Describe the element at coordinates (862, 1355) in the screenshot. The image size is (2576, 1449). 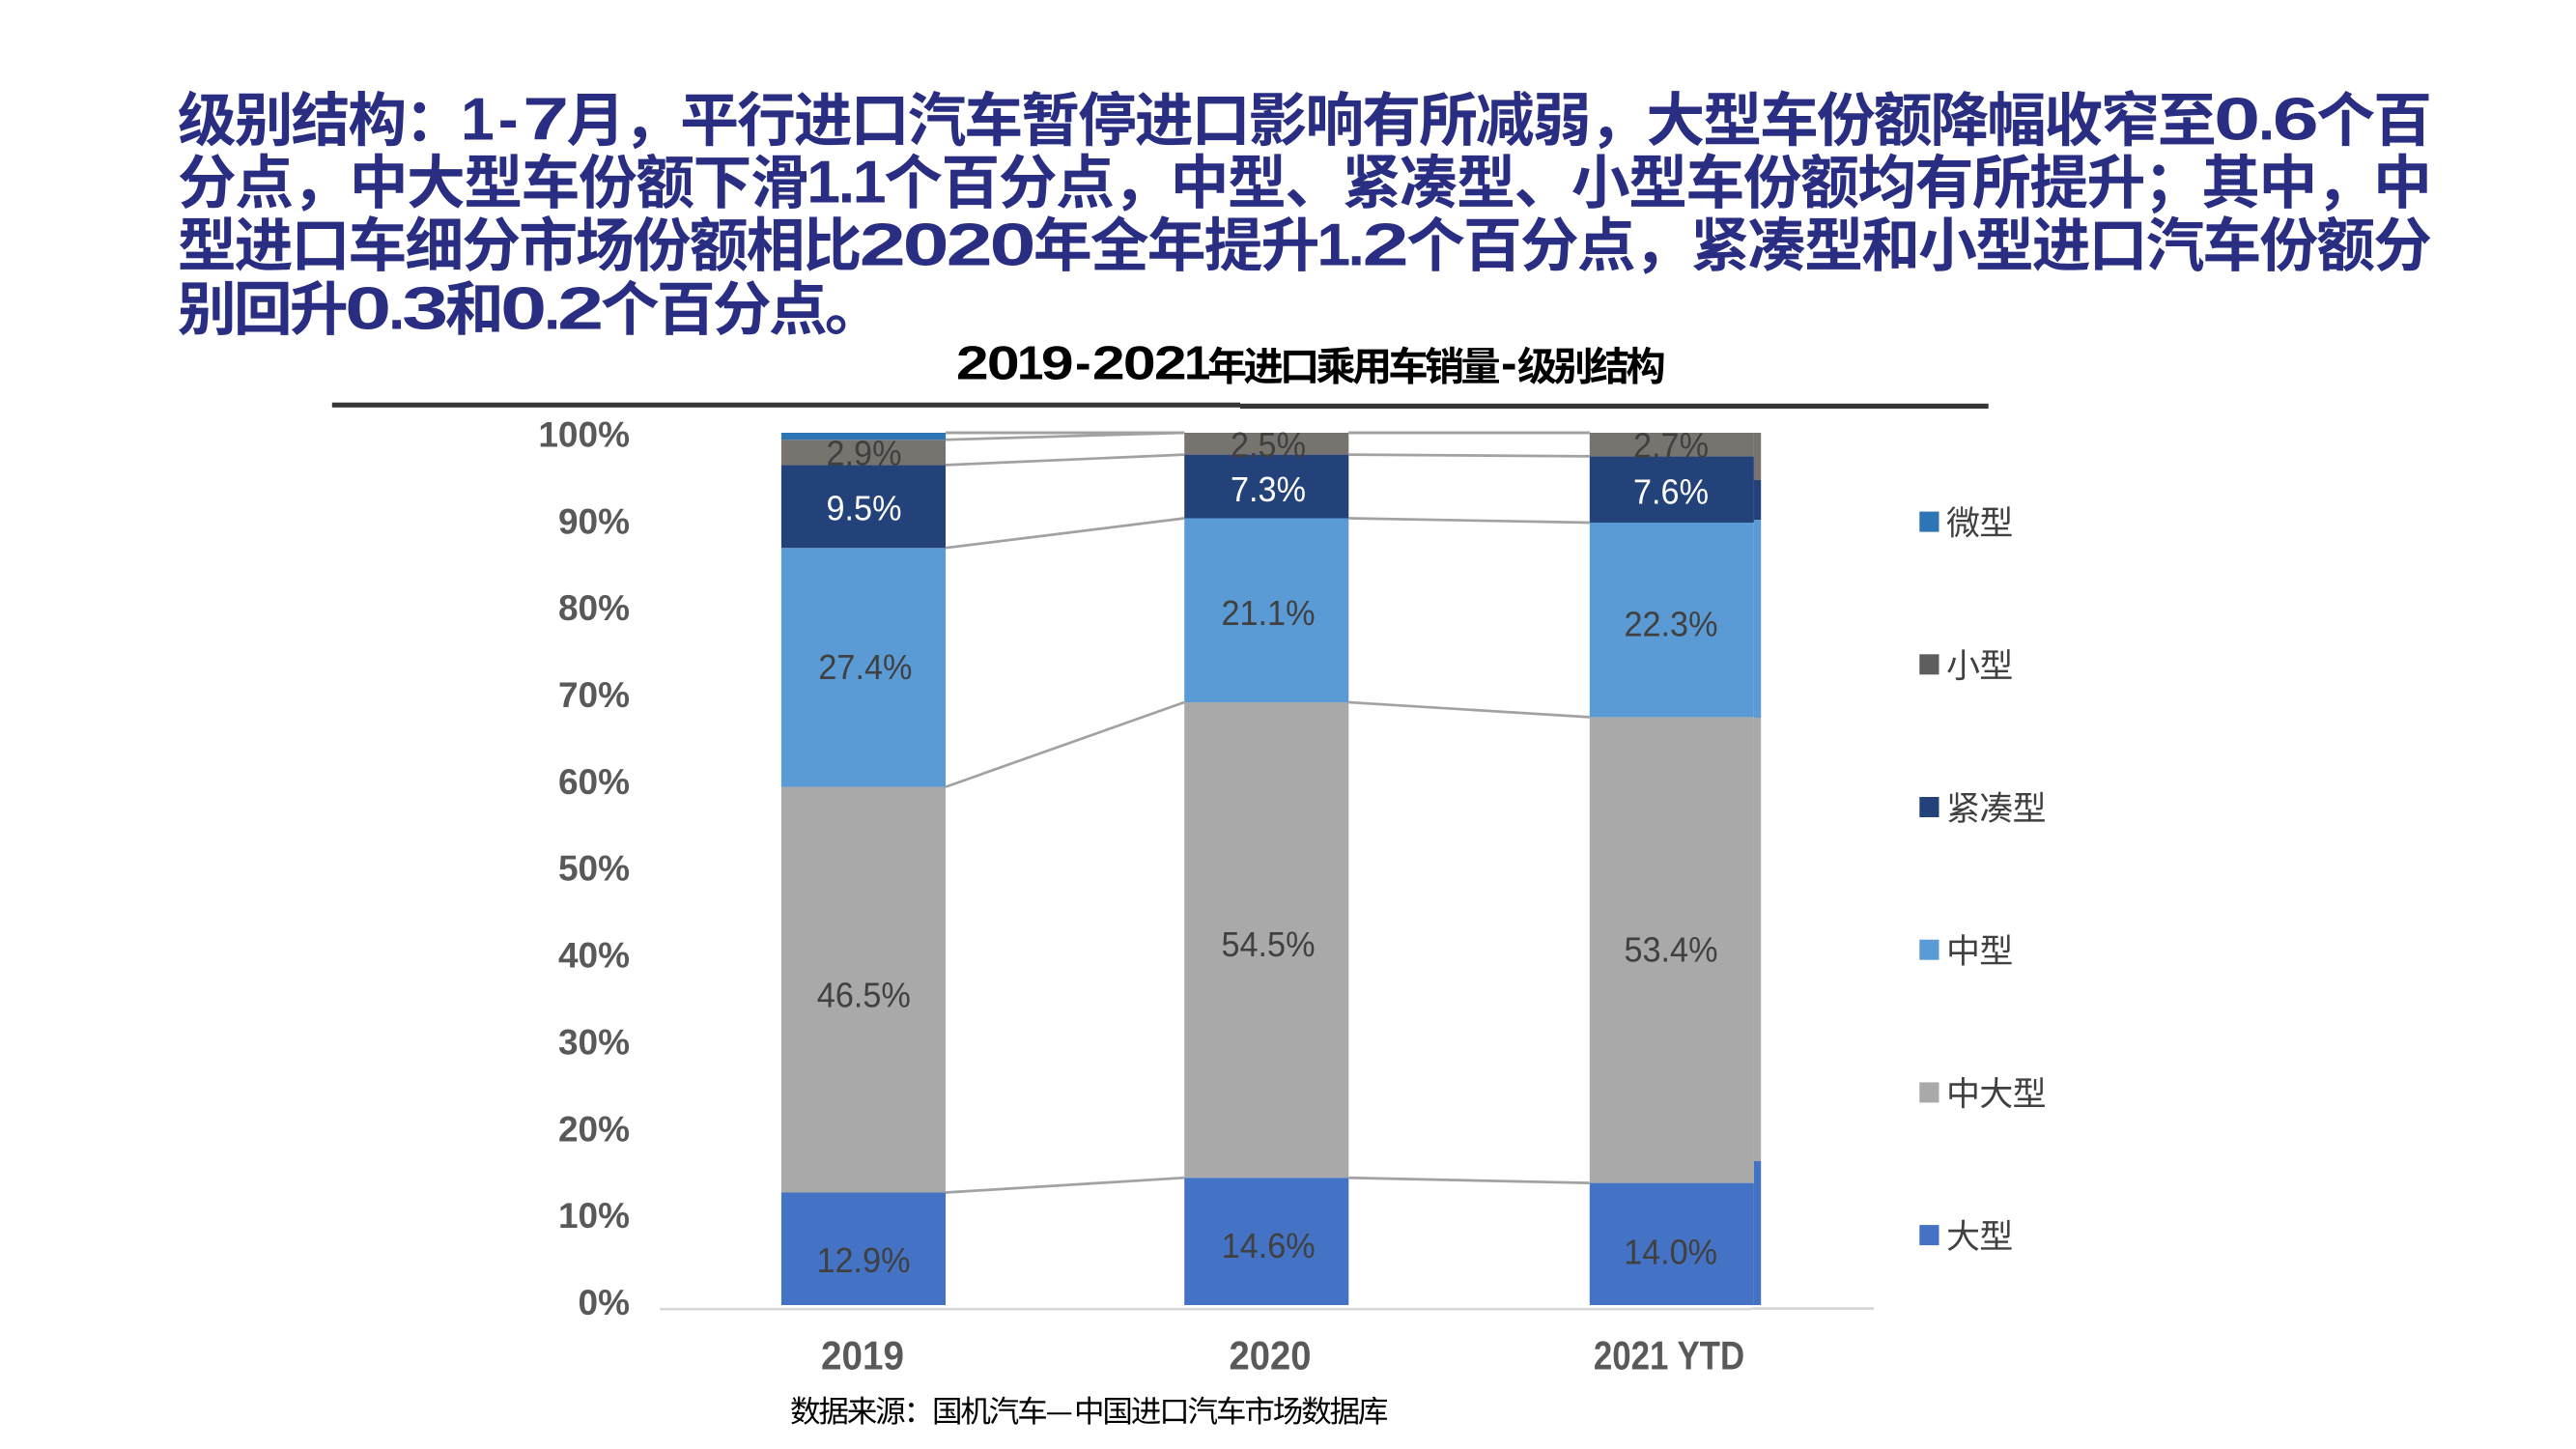
I see `svg-text: 2019` at that location.